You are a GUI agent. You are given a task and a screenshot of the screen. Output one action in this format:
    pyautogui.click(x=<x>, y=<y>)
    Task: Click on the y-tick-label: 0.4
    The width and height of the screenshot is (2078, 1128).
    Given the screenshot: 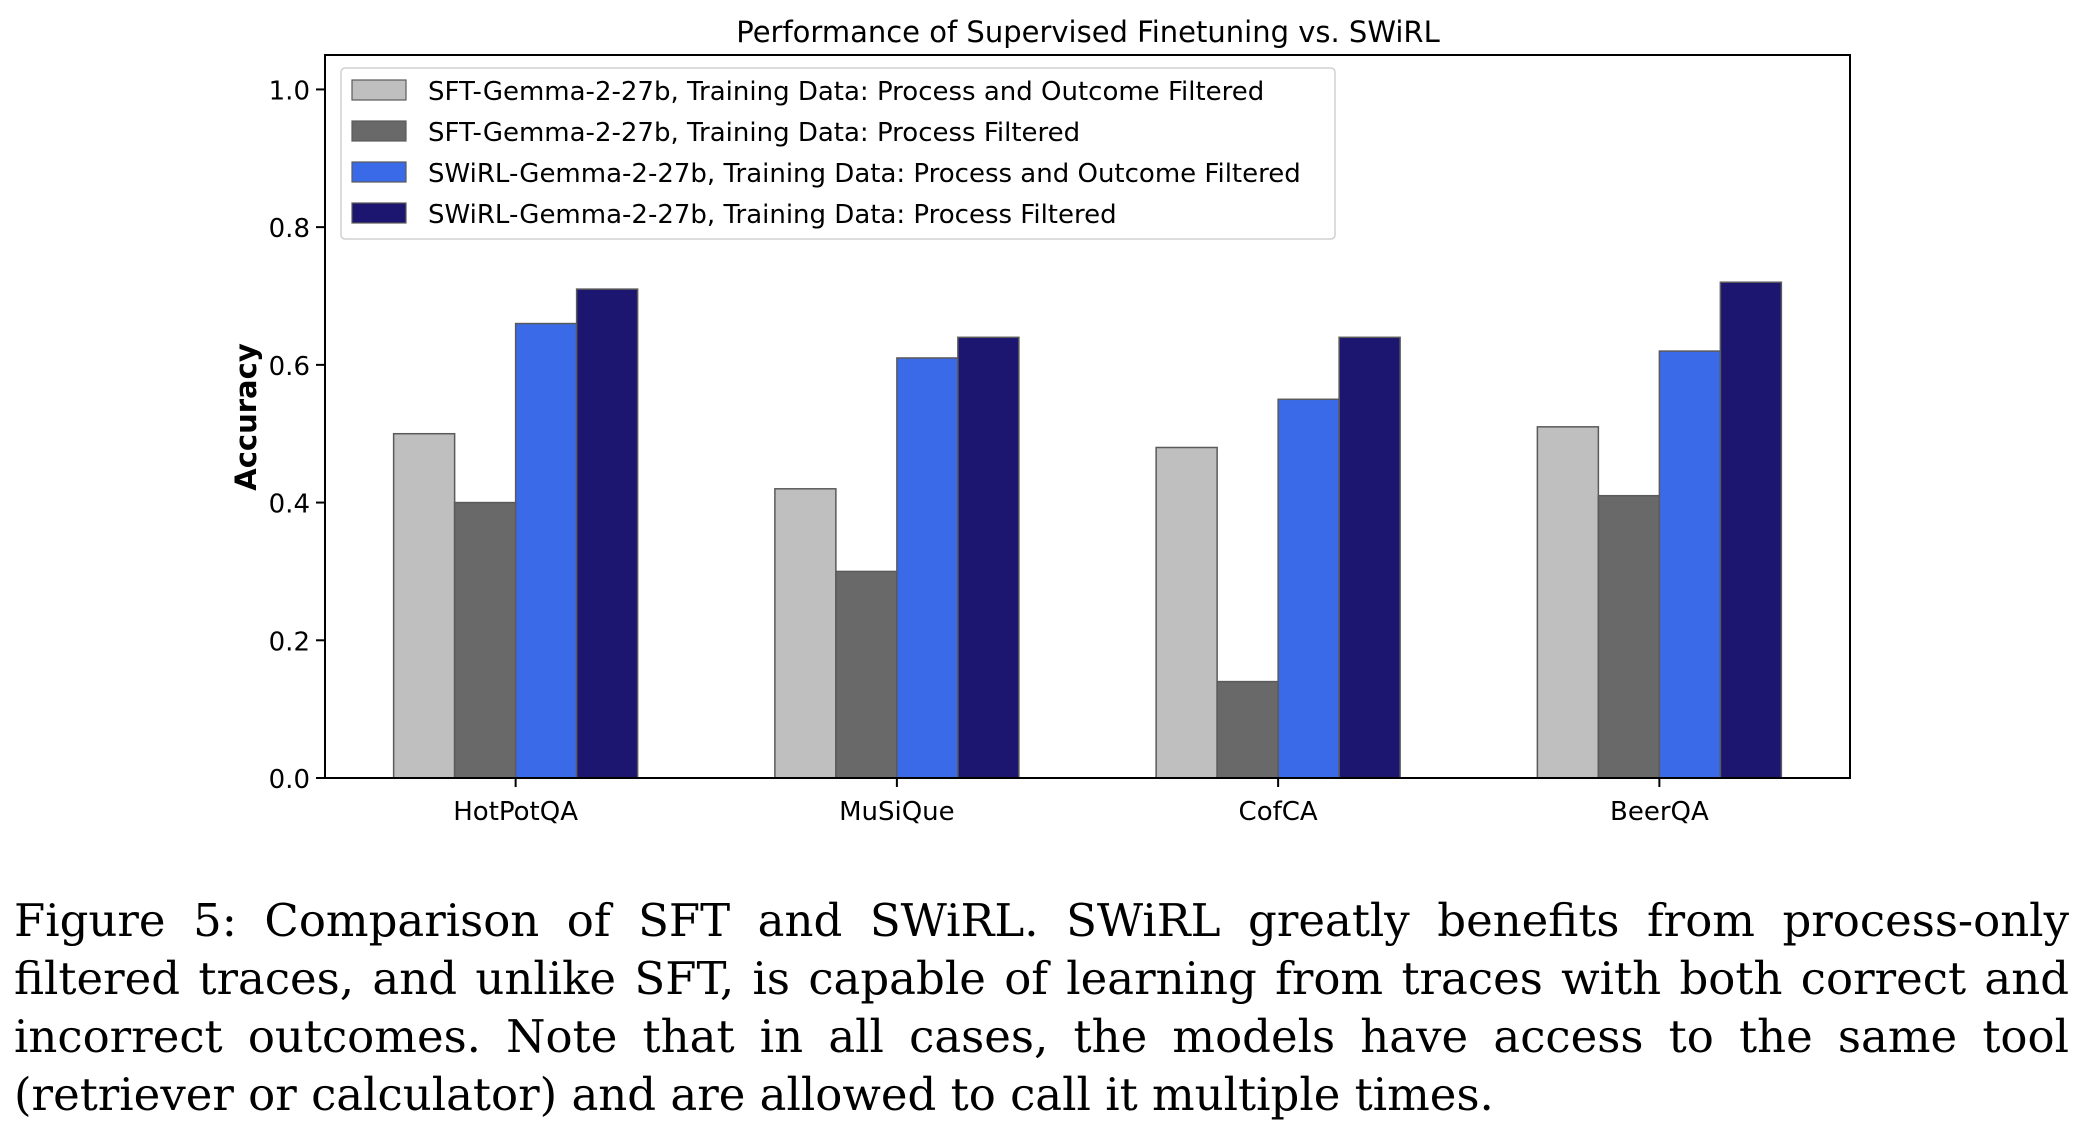 What is the action you would take?
    pyautogui.click(x=289, y=505)
    